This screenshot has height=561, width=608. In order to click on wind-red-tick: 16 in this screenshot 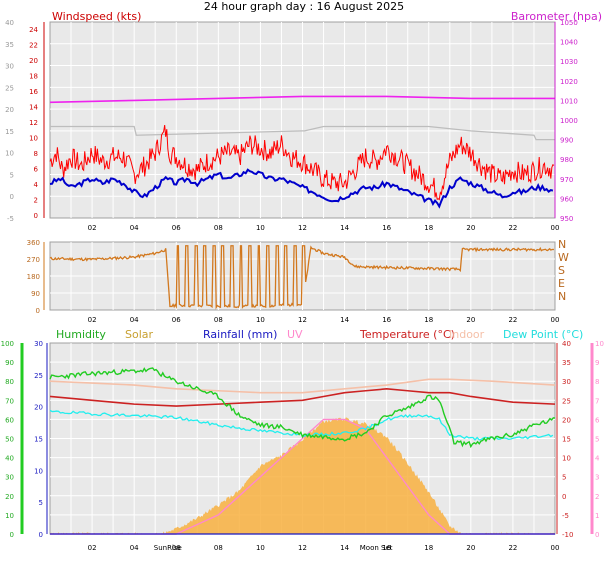, I will do `click(33, 92)`.